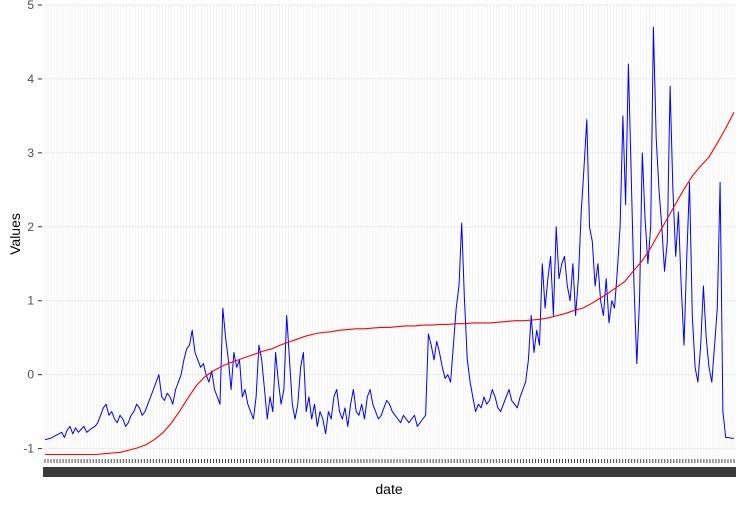 This screenshot has height=506, width=743. I want to click on y-tick-label: 3, so click(30, 153).